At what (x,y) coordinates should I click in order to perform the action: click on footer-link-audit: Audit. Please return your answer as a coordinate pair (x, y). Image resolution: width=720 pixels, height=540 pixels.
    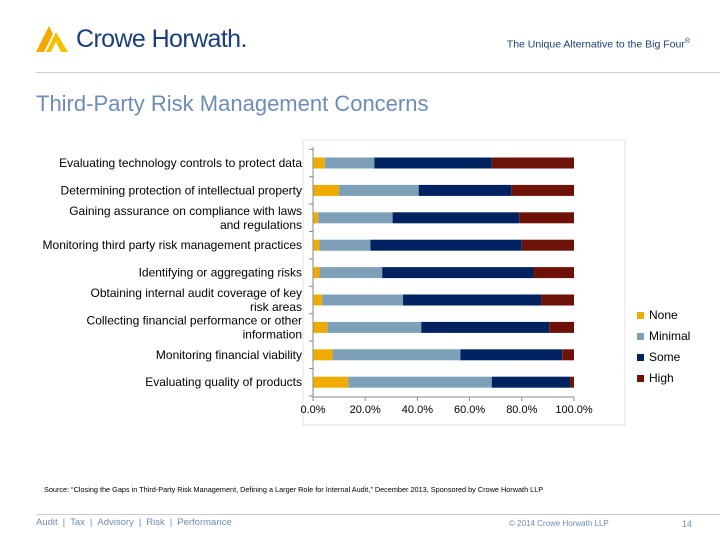
    Looking at the image, I should click on (47, 522).